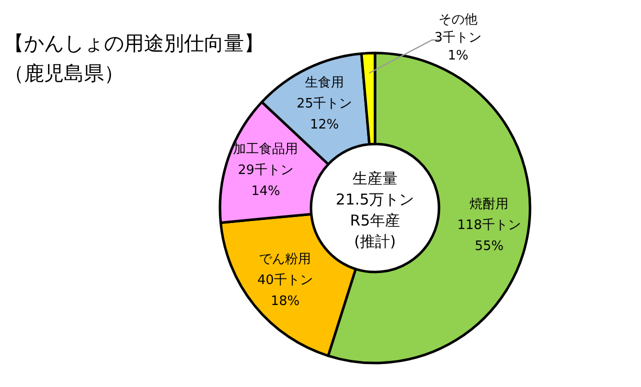 This screenshot has height=387, width=641. Describe the element at coordinates (285, 260) in the screenshot. I see `slice-label: でん粉用` at that location.